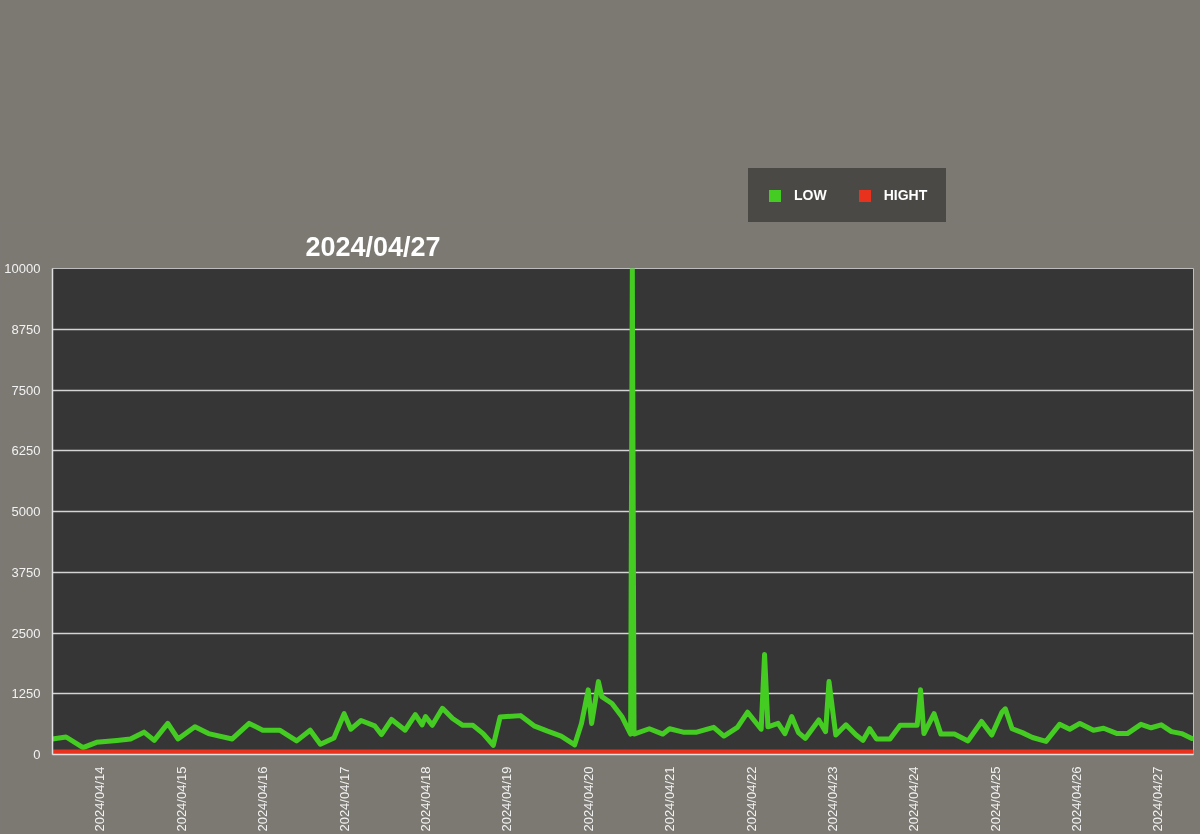 The height and width of the screenshot is (834, 1200). What do you see at coordinates (26, 390) in the screenshot?
I see `y-tick-label: 7500` at bounding box center [26, 390].